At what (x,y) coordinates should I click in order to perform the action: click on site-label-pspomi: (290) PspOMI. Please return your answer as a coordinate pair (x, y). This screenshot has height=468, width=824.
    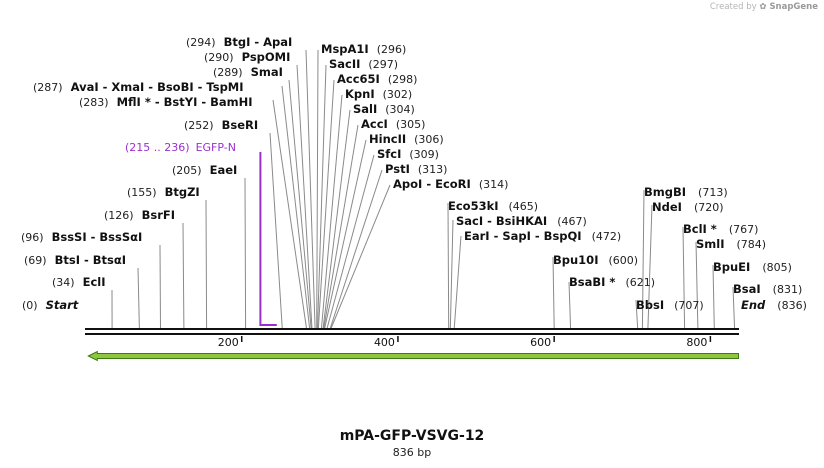
    Looking at the image, I should click on (247, 57).